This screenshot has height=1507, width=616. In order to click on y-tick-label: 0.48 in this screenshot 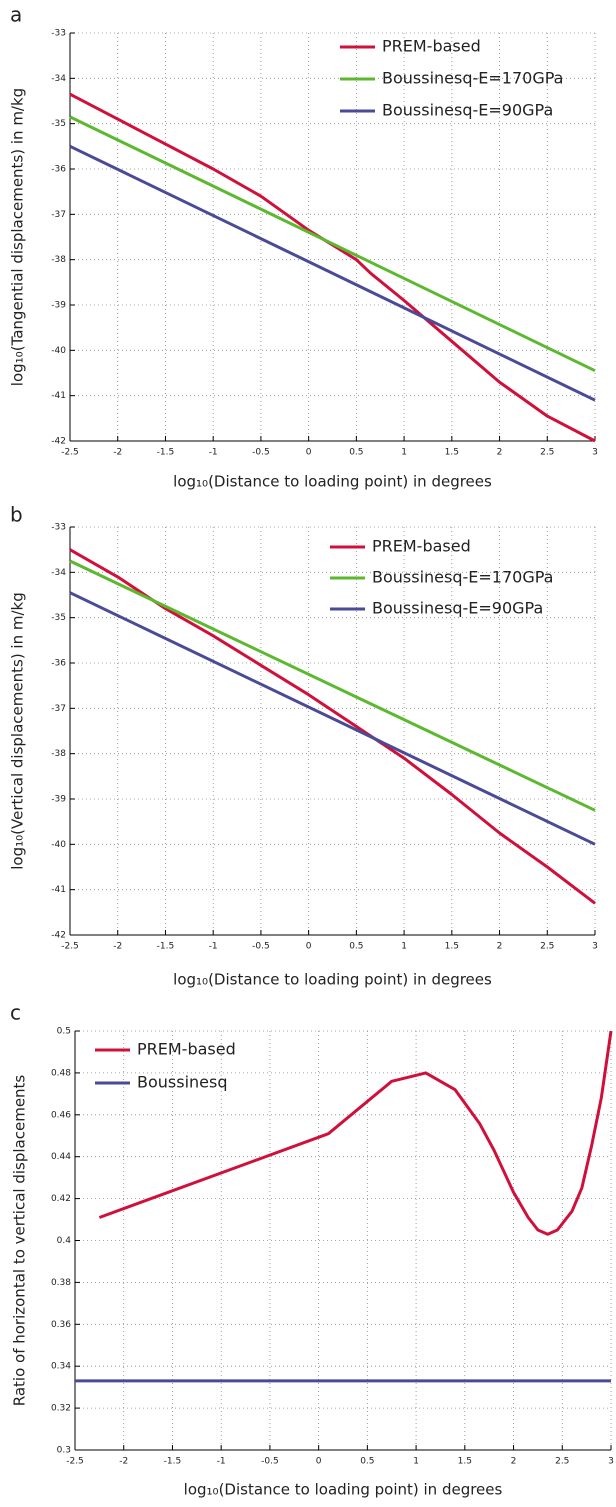, I will do `click(61, 1073)`.